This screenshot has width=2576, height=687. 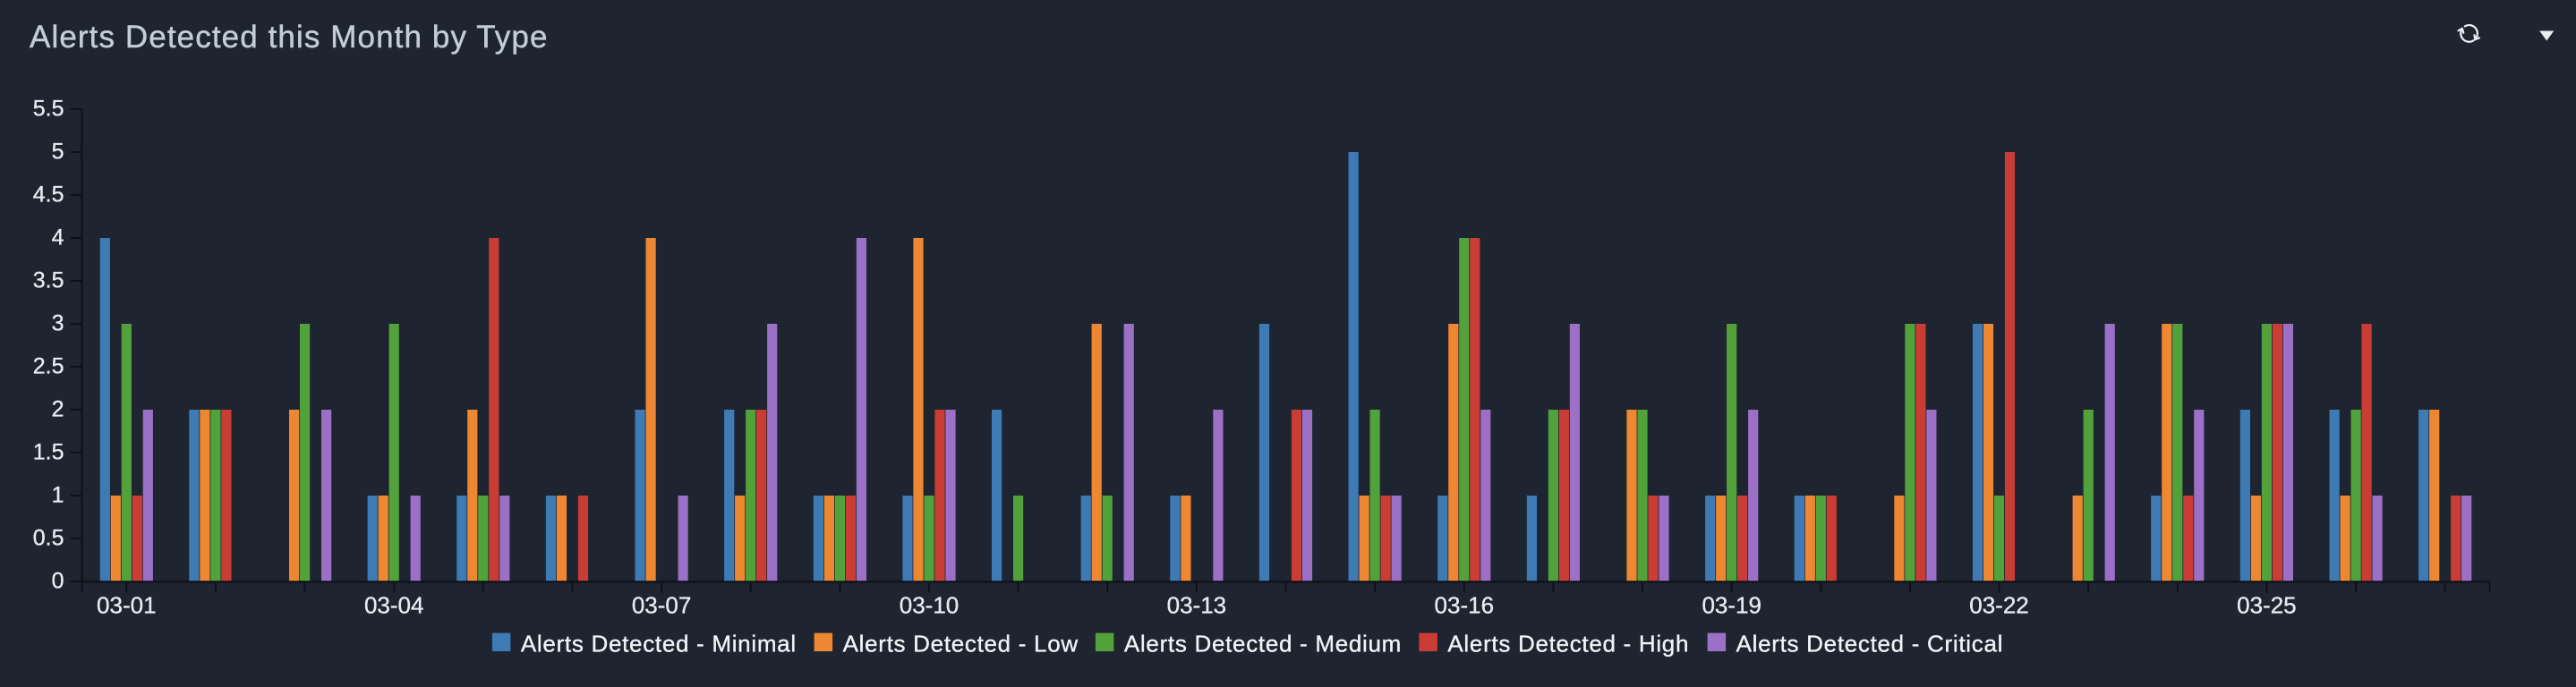 What do you see at coordinates (48, 280) in the screenshot?
I see `svg-text: 3.5` at bounding box center [48, 280].